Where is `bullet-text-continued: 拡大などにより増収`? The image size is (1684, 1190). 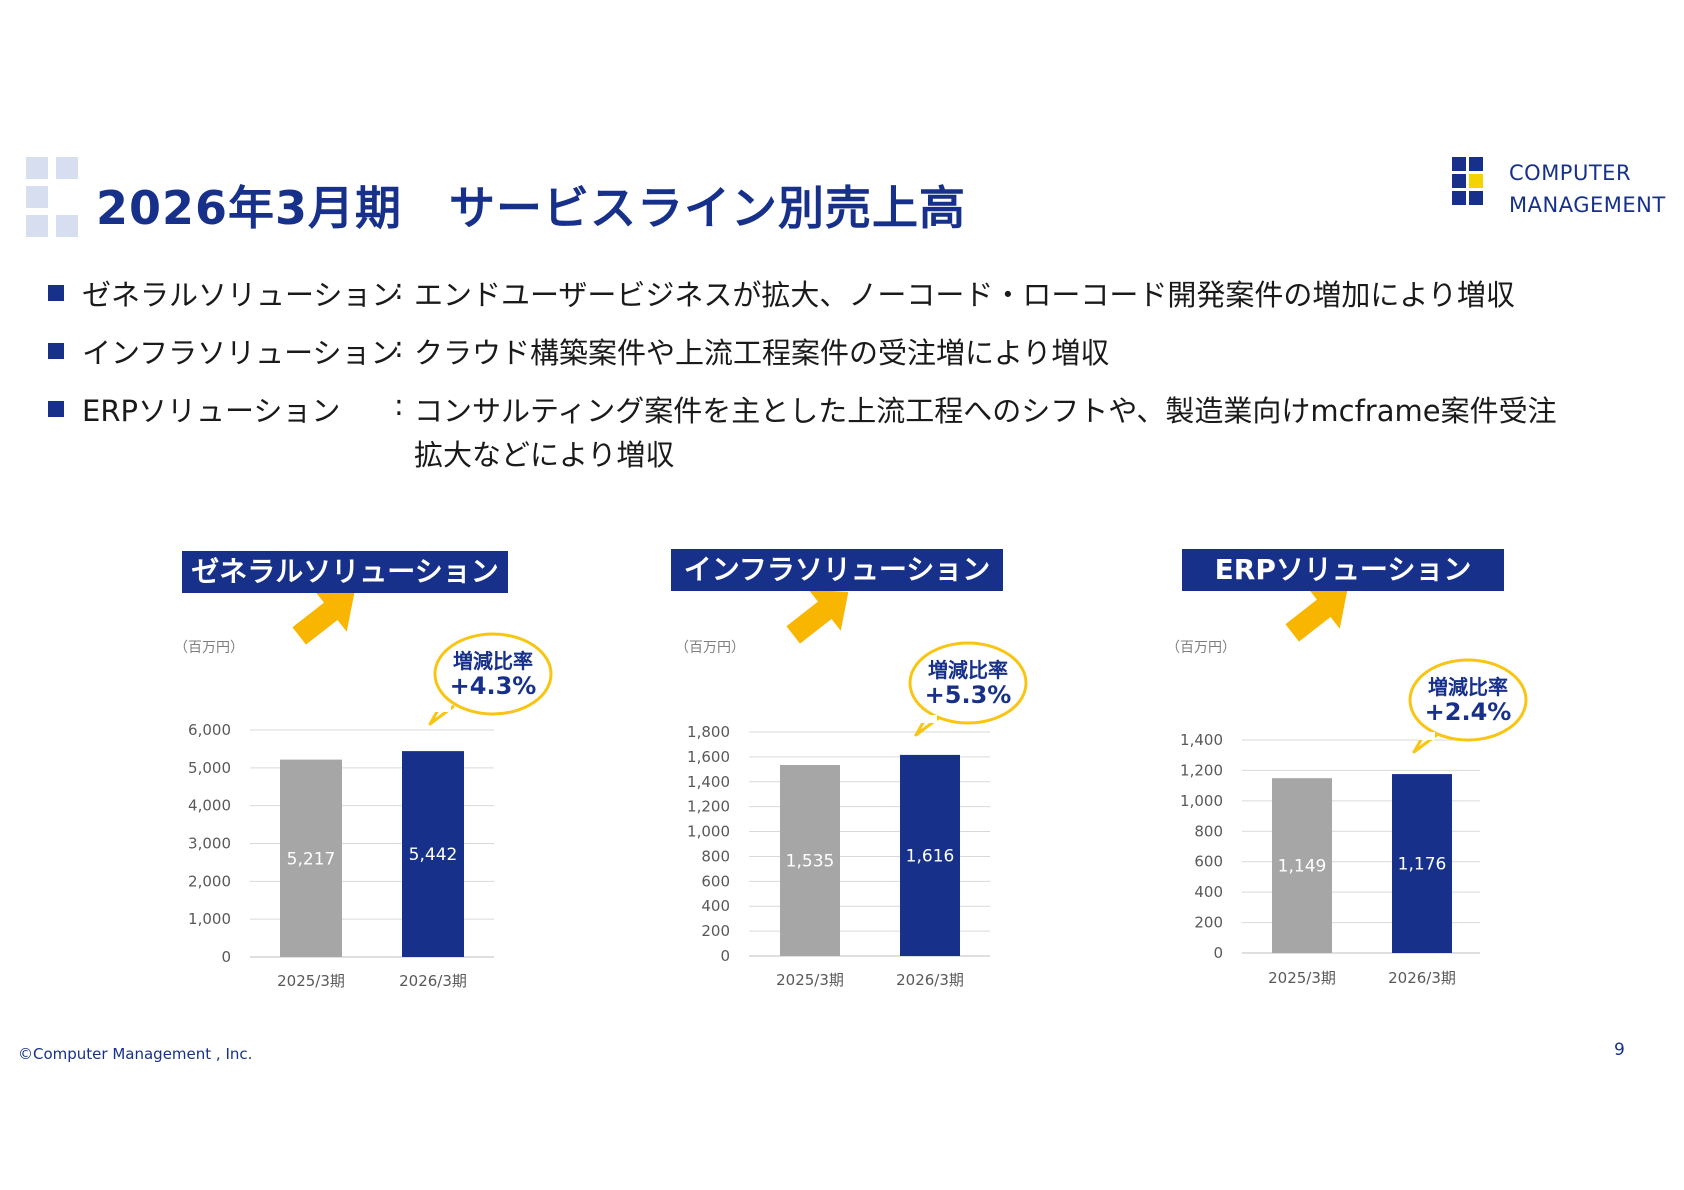 bullet-text-continued: 拡大などにより増収 is located at coordinates (544, 455).